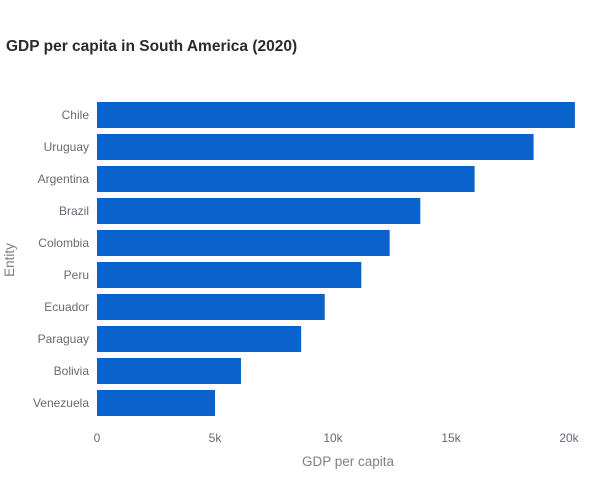  What do you see at coordinates (336, 115) in the screenshot?
I see `bar-chile` at bounding box center [336, 115].